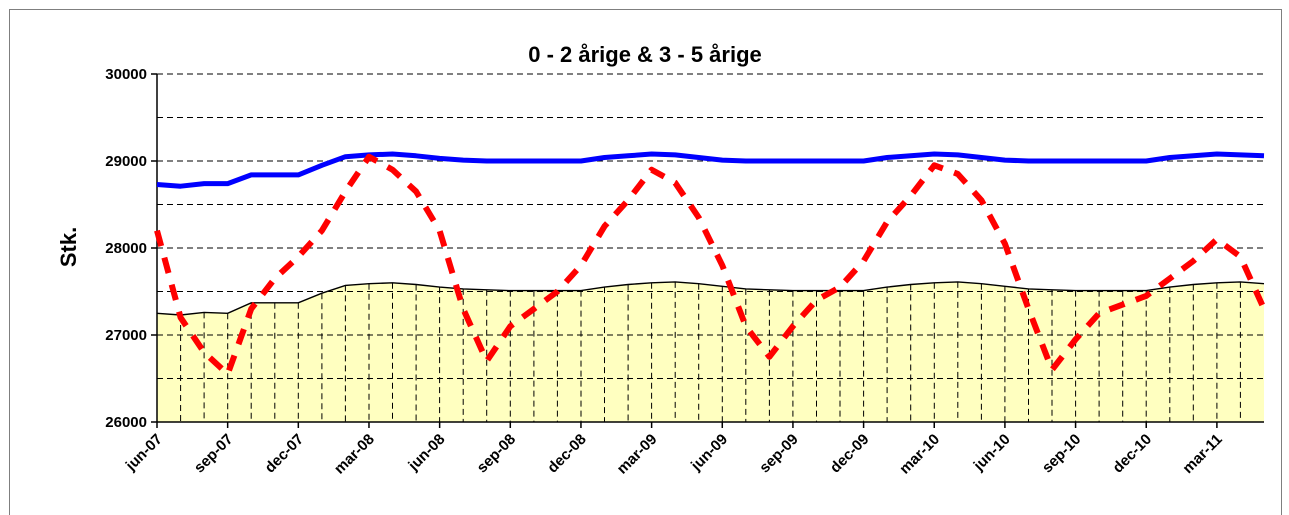  Describe the element at coordinates (144, 453) in the screenshot. I see `x-tick-label: jun-07` at that location.